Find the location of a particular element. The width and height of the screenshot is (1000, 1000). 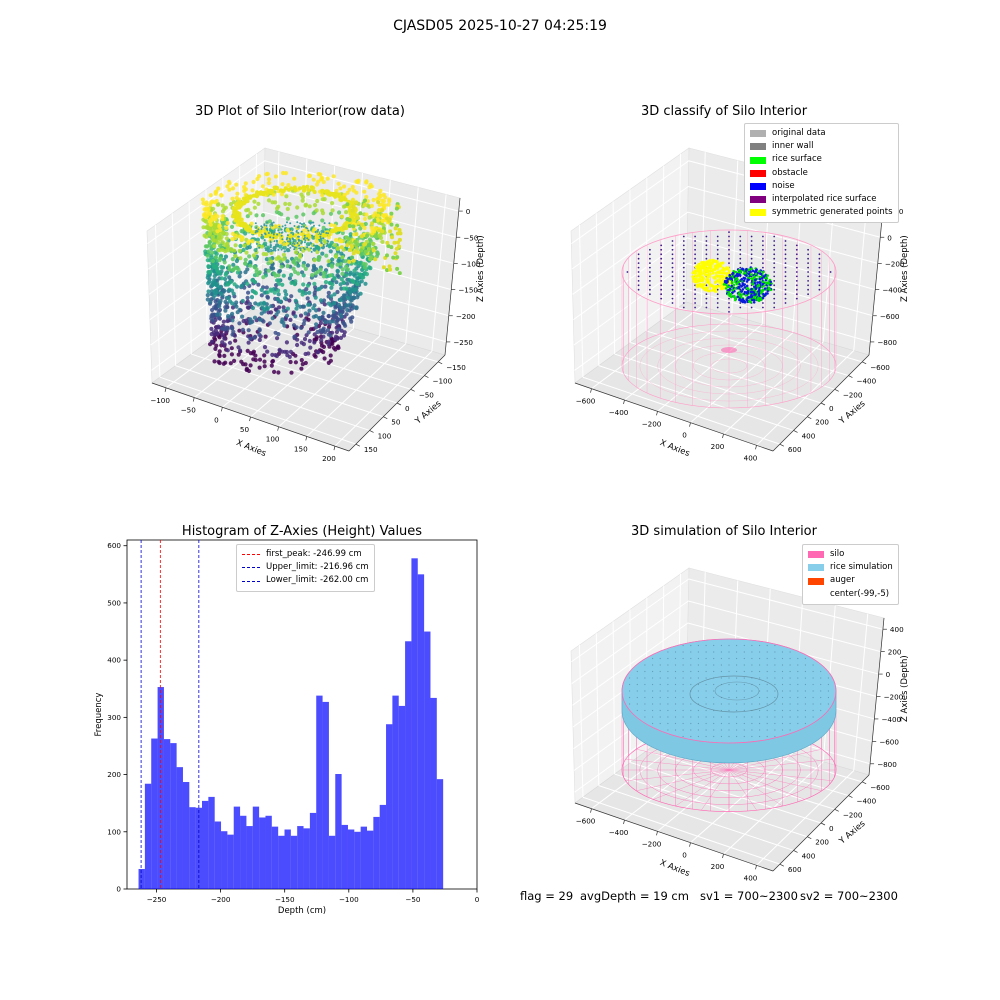

y-tick-label: 200 is located at coordinates (114, 774).